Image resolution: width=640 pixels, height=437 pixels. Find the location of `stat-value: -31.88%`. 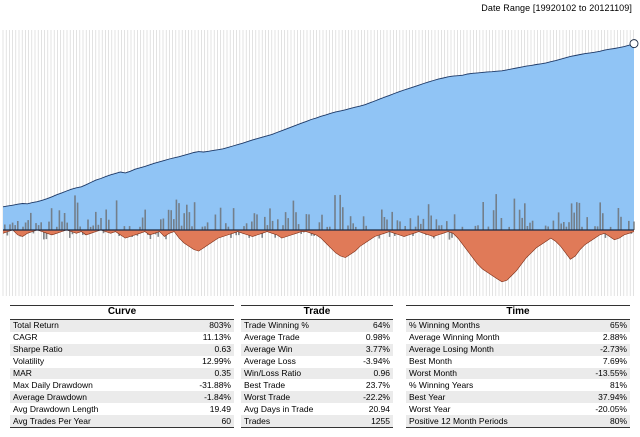

stat-value: -31.88% is located at coordinates (215, 384).